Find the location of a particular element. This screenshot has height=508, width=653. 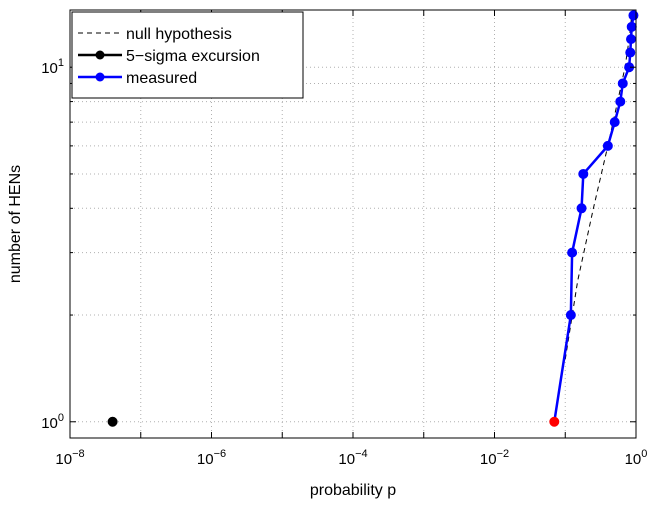

y-tick-label: 10¹ is located at coordinates (52, 67).